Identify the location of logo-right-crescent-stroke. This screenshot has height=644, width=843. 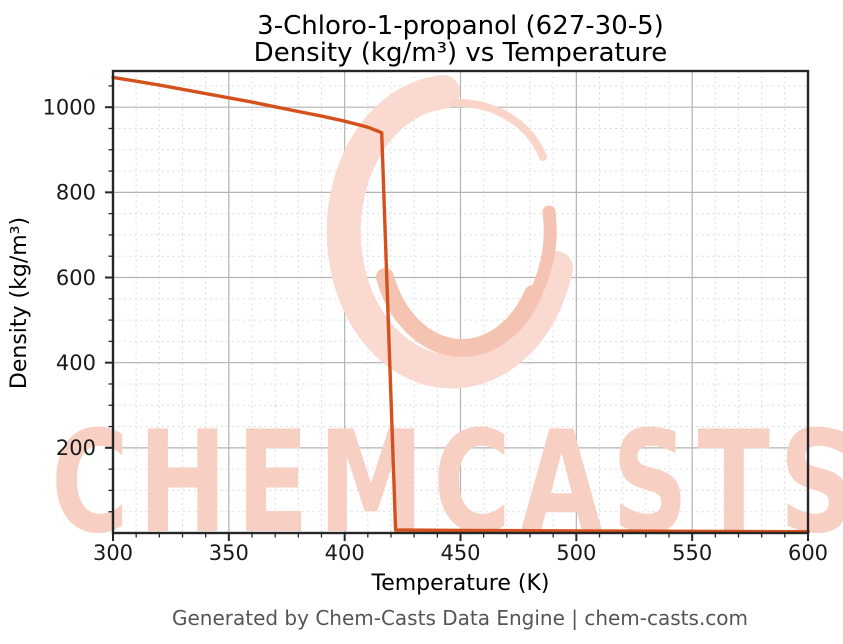
(532, 267).